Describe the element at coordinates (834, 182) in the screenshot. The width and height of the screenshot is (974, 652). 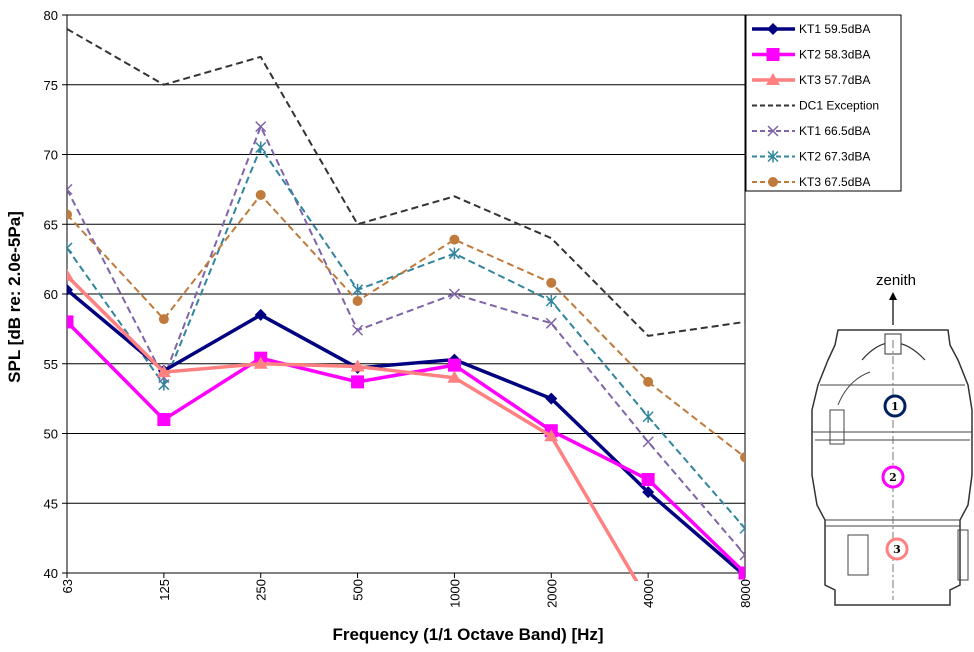
I see `legend-label-kt3-67-5dba: KT3 67.5dBA` at that location.